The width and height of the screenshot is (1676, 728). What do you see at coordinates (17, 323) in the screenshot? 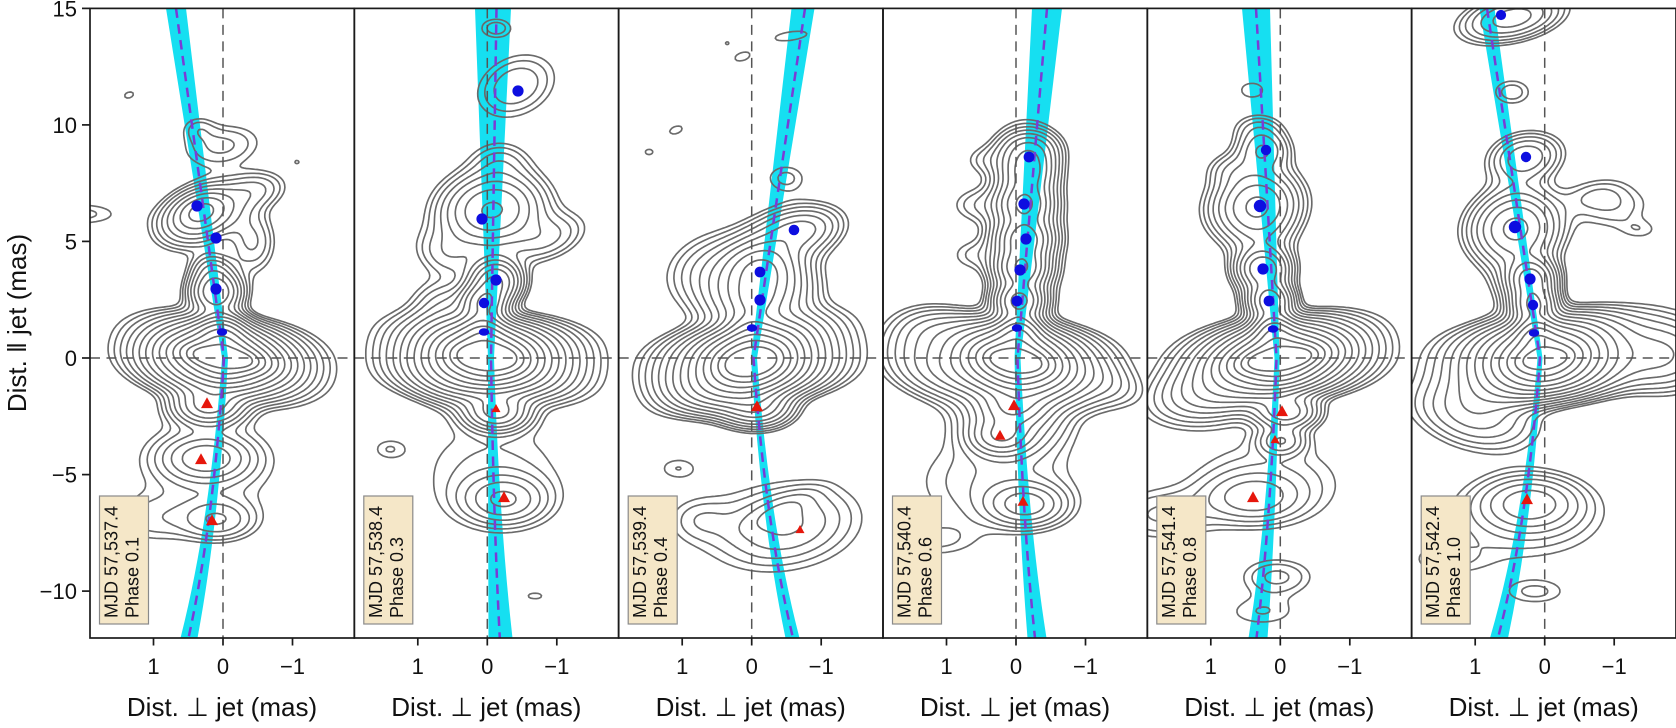
I see `svg-text: Dist. ‖ jet (mas)` at bounding box center [17, 323].